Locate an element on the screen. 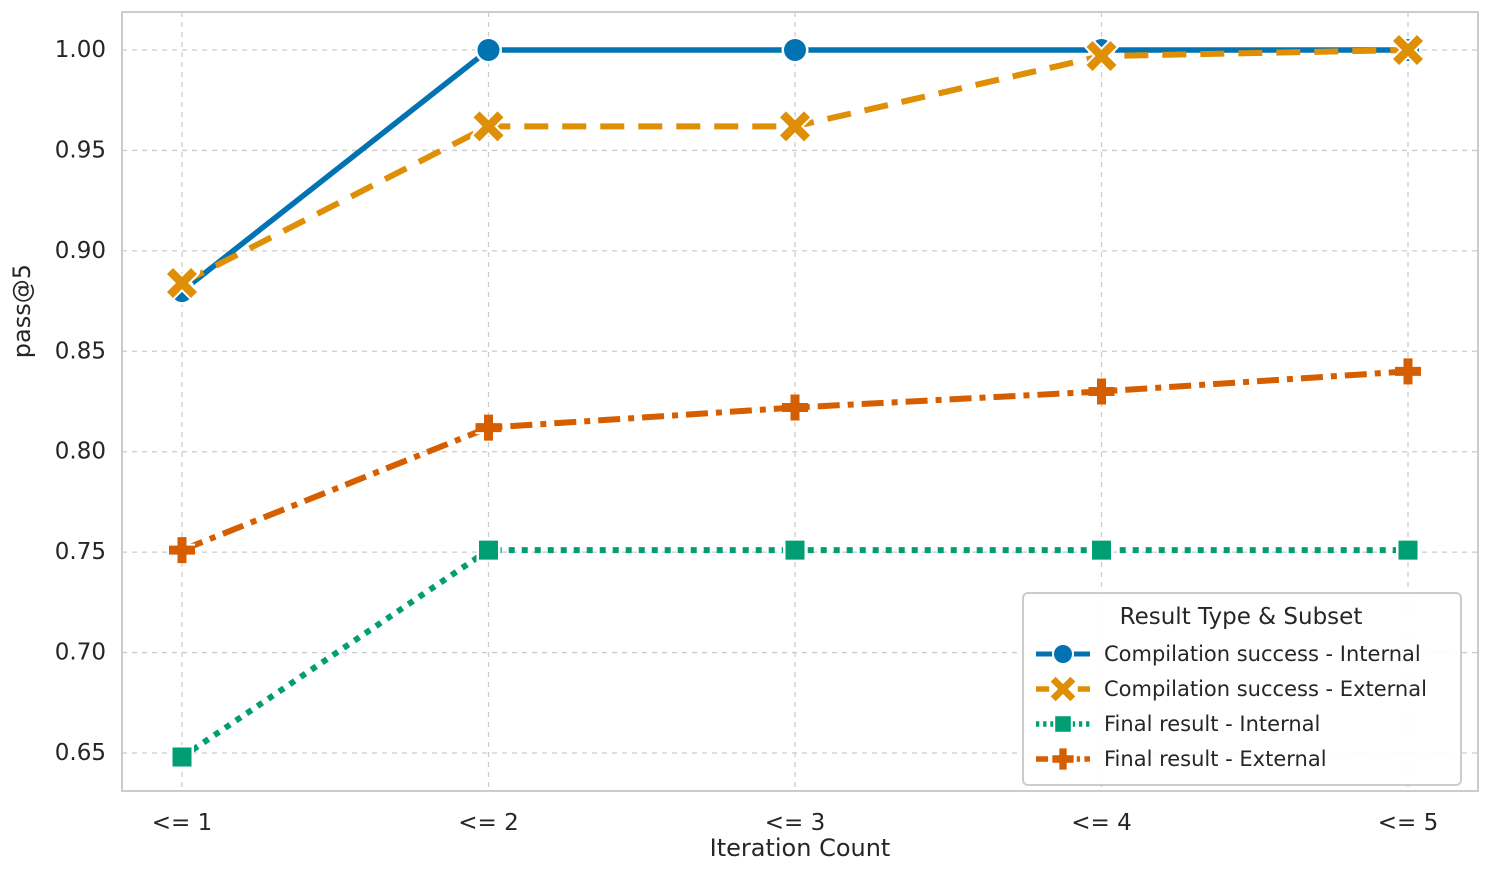 This screenshot has width=1485, height=884. x-tick-label: <= 3 is located at coordinates (795, 823).